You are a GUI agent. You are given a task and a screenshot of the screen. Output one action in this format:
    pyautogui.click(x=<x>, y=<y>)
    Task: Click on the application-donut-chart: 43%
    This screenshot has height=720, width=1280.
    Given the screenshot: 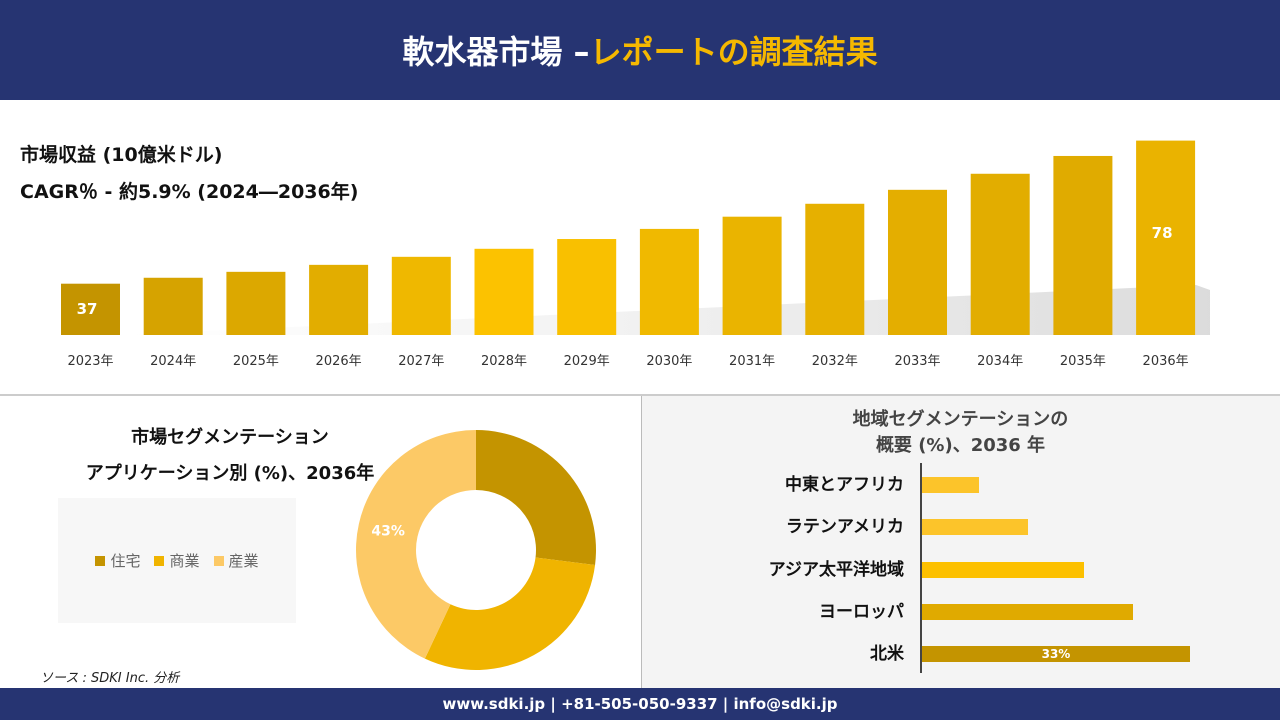 What is the action you would take?
    pyautogui.click(x=476, y=550)
    